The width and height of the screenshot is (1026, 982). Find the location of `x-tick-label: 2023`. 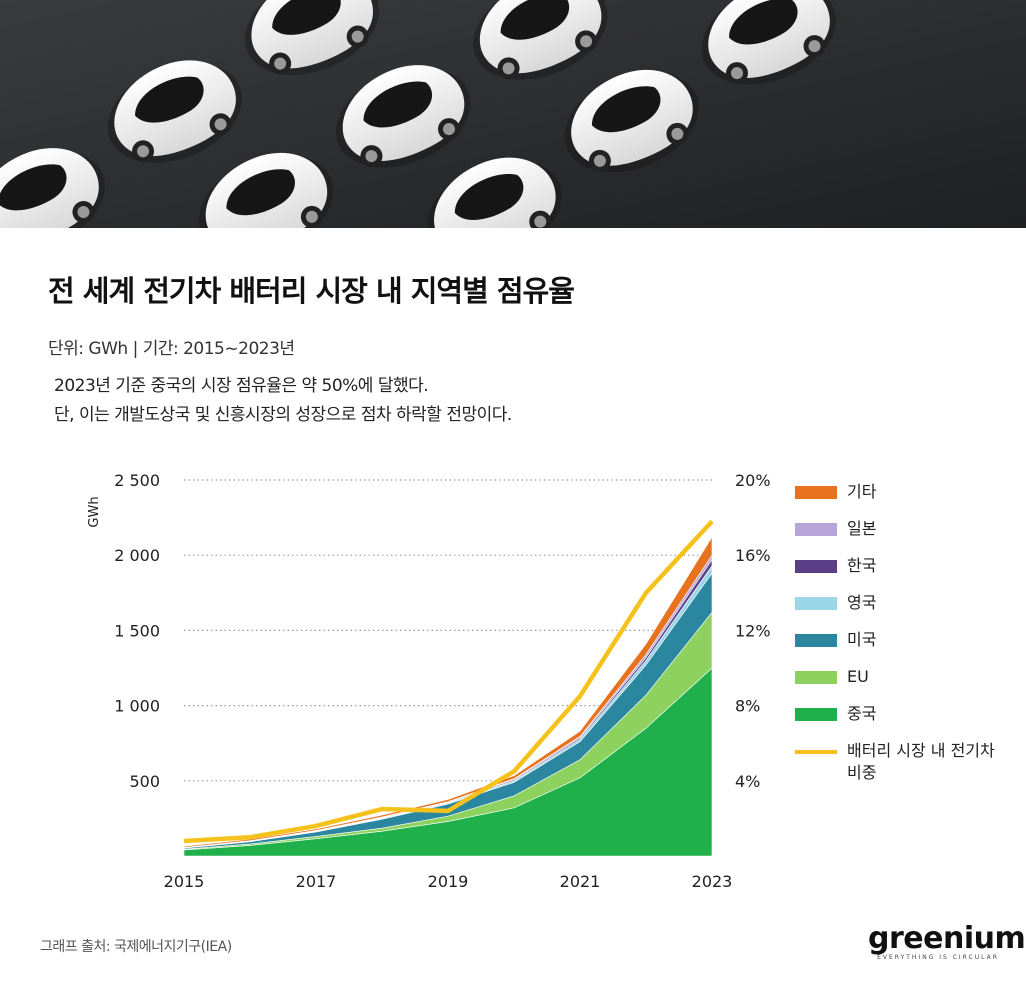

x-tick-label: 2023 is located at coordinates (712, 881).